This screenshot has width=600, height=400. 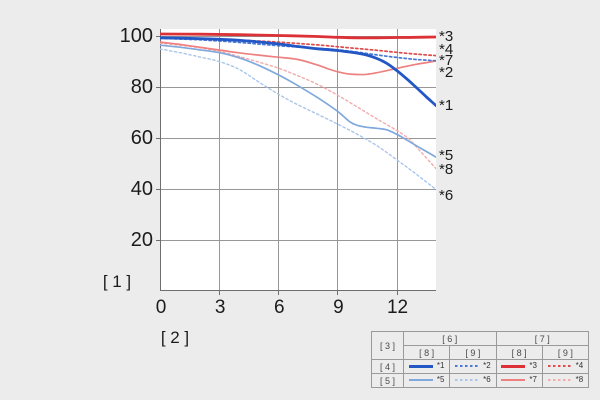 I want to click on legend-series-cell: *4, so click(x=565, y=366).